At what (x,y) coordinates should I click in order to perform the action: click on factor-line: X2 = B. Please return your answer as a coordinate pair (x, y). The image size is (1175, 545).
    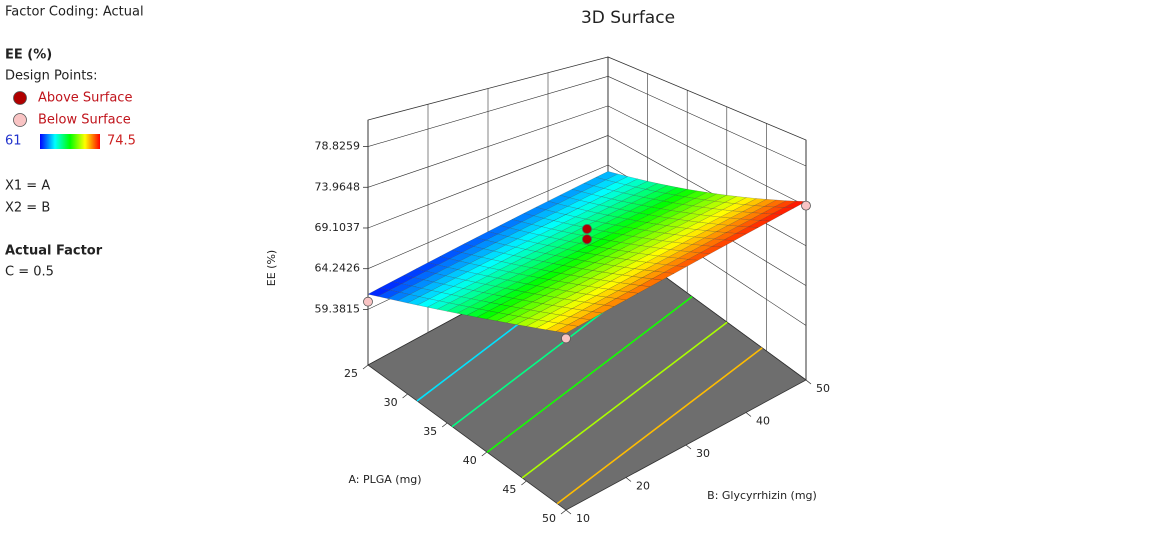
    Looking at the image, I should click on (27, 208).